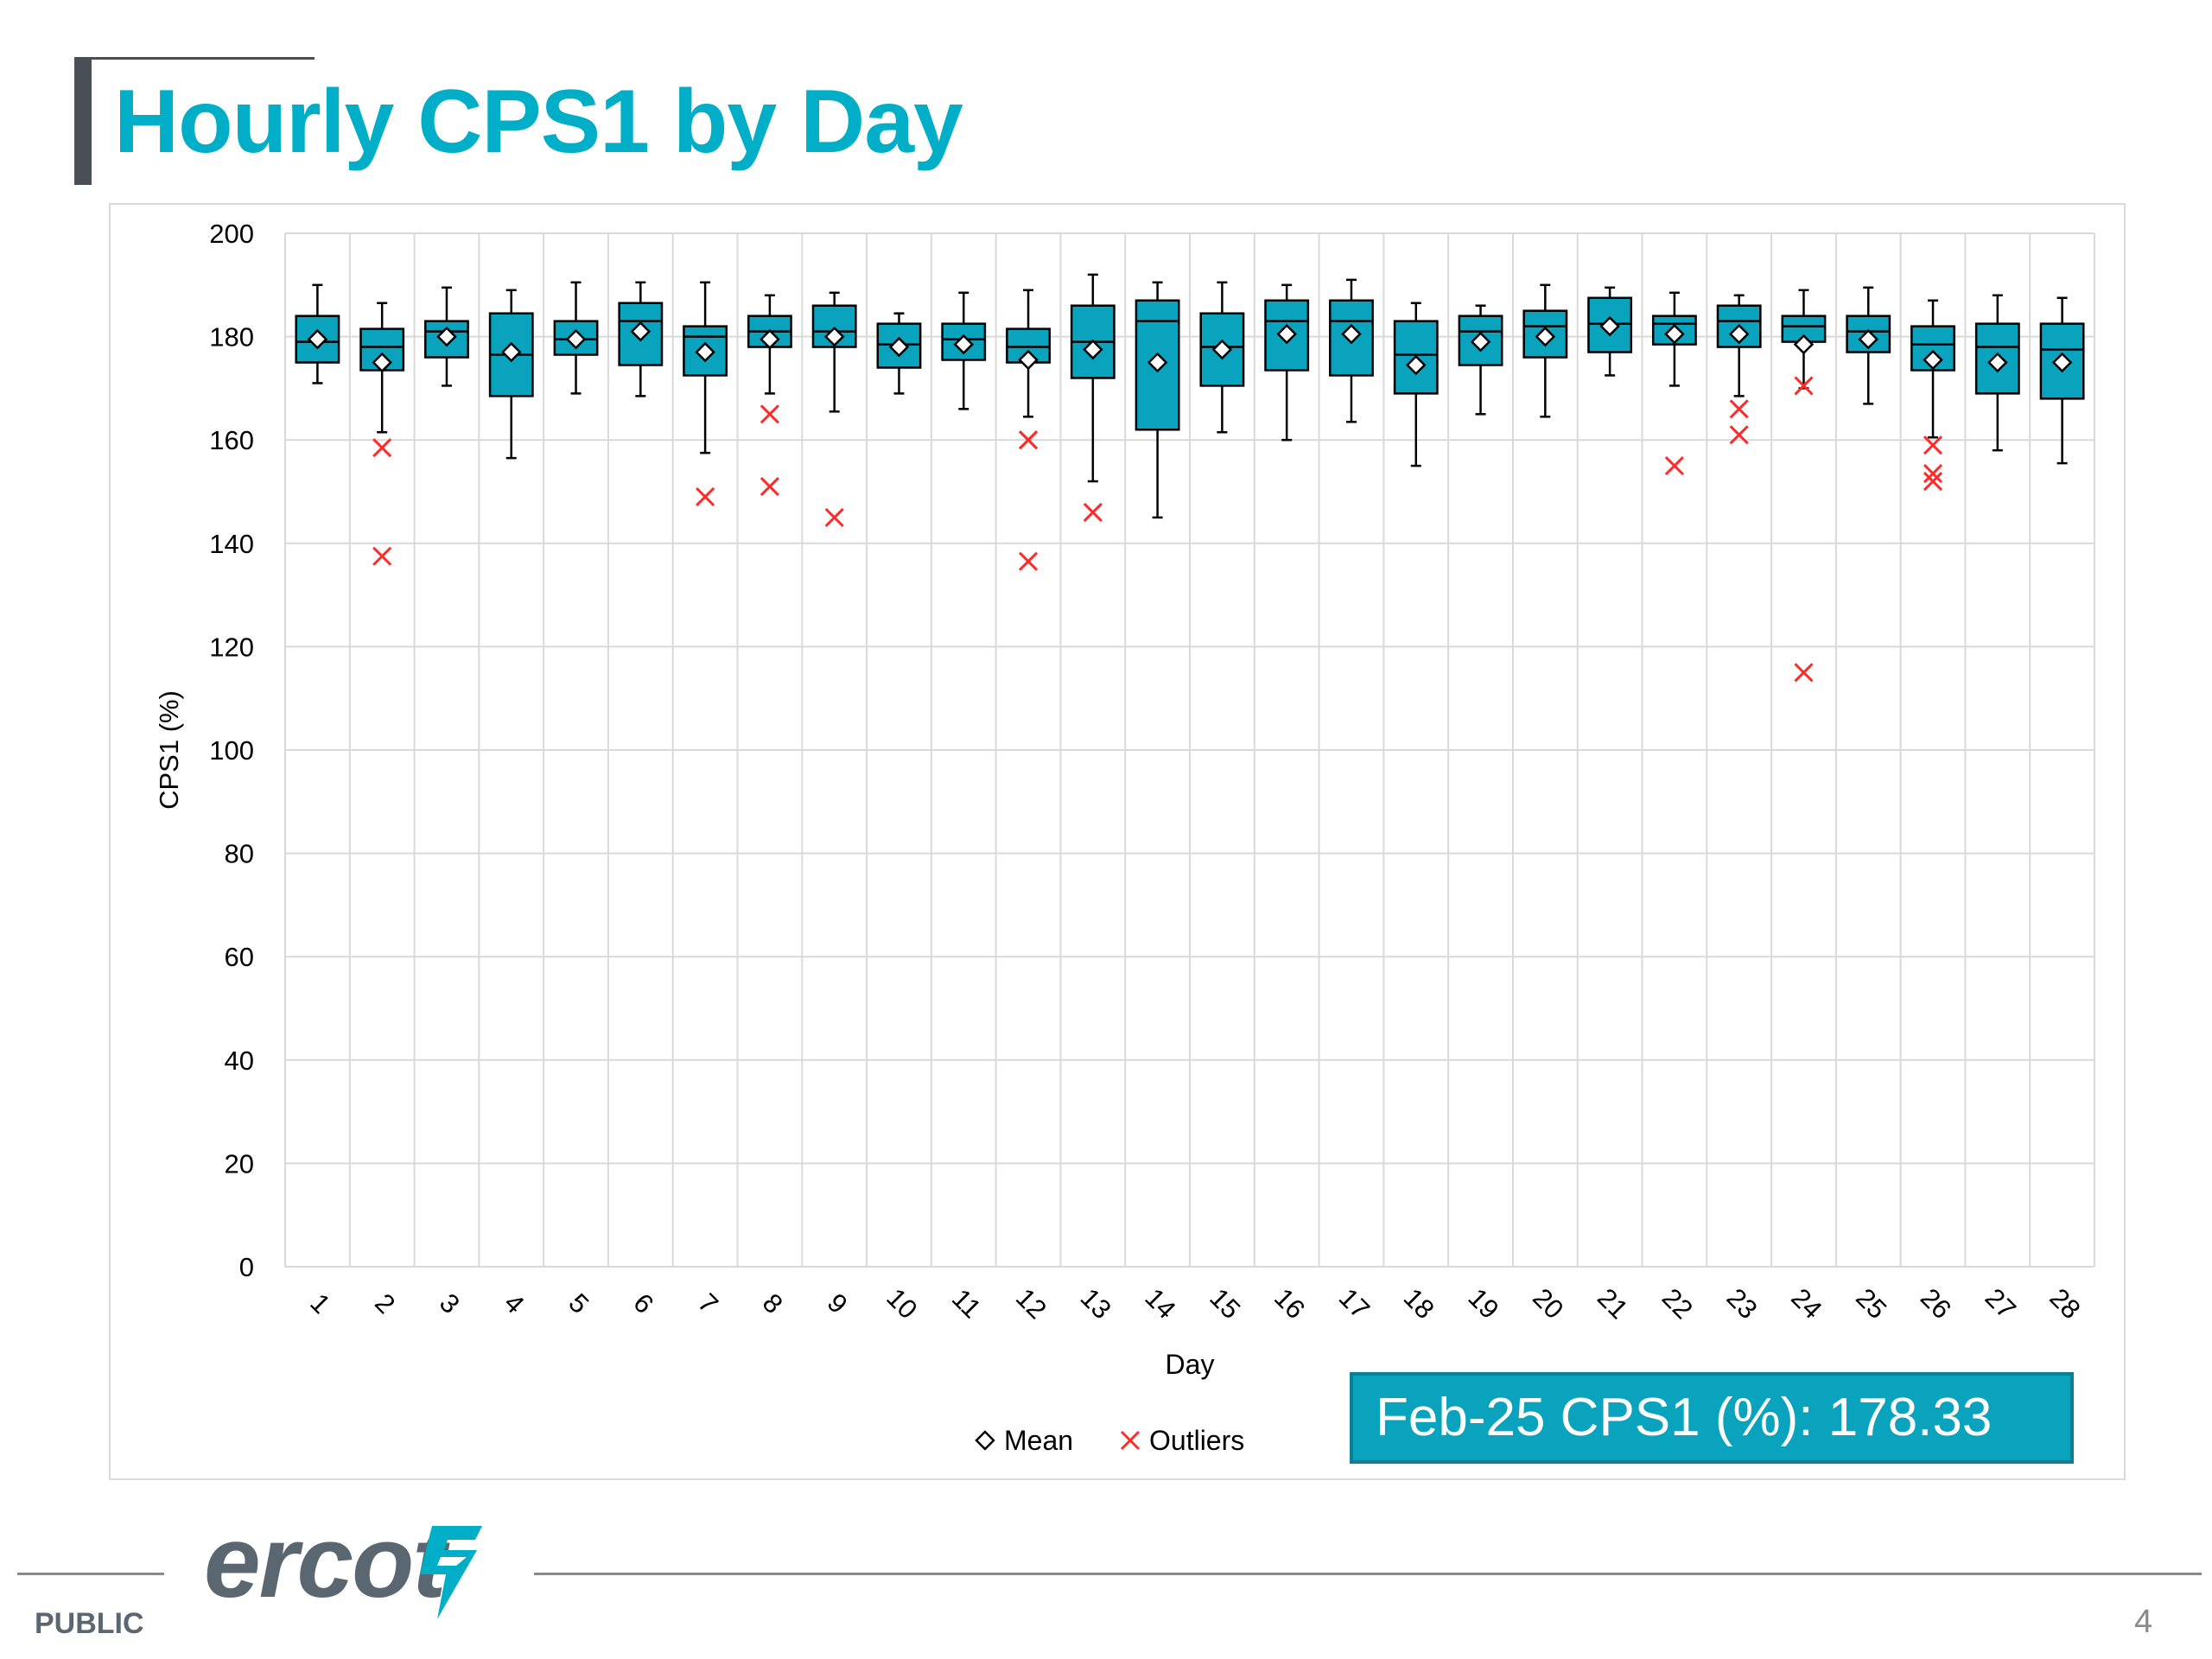 The image size is (2212, 1659). I want to click on legend-label-outliers: Outliers, so click(1196, 1440).